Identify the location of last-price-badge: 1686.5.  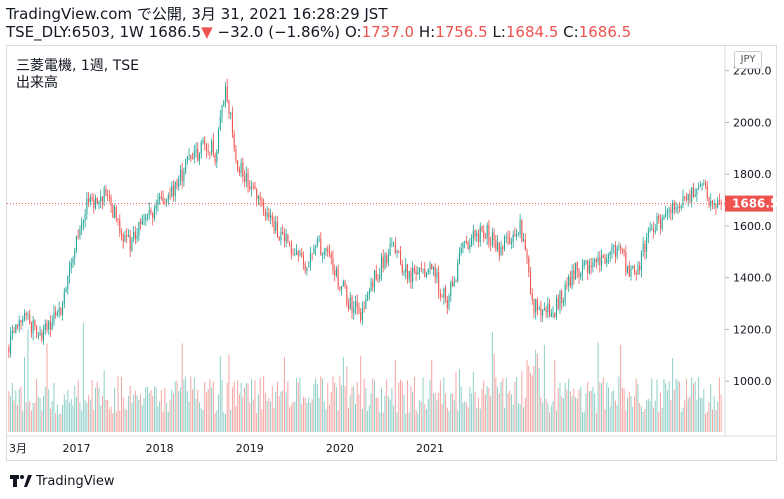
(751, 203).